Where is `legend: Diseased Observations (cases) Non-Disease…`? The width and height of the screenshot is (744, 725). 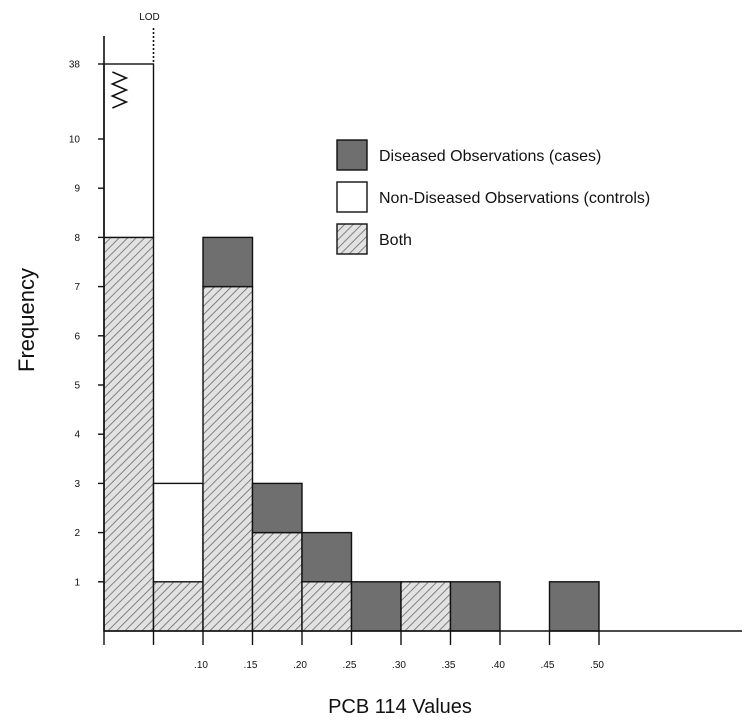
legend: Diseased Observations (cases) Non-Disease… is located at coordinates (493, 197).